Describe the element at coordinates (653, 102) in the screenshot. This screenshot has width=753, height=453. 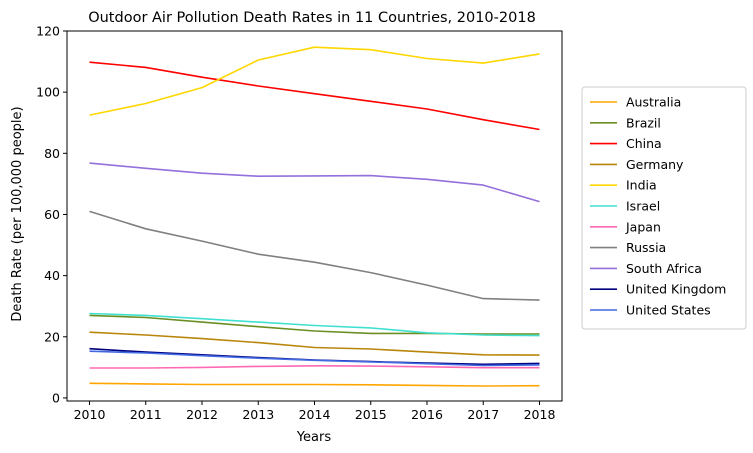
I see `legend-label: Australia` at that location.